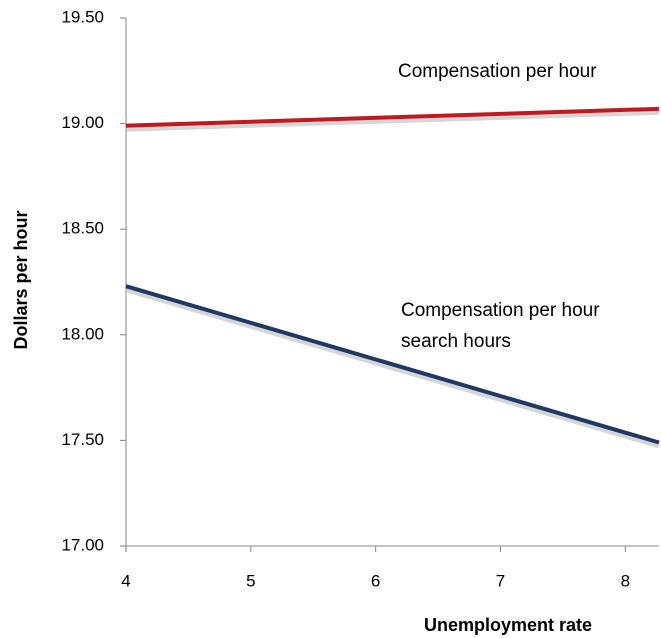 This screenshot has width=661, height=638. What do you see at coordinates (125, 580) in the screenshot?
I see `x-tick-label: 4` at bounding box center [125, 580].